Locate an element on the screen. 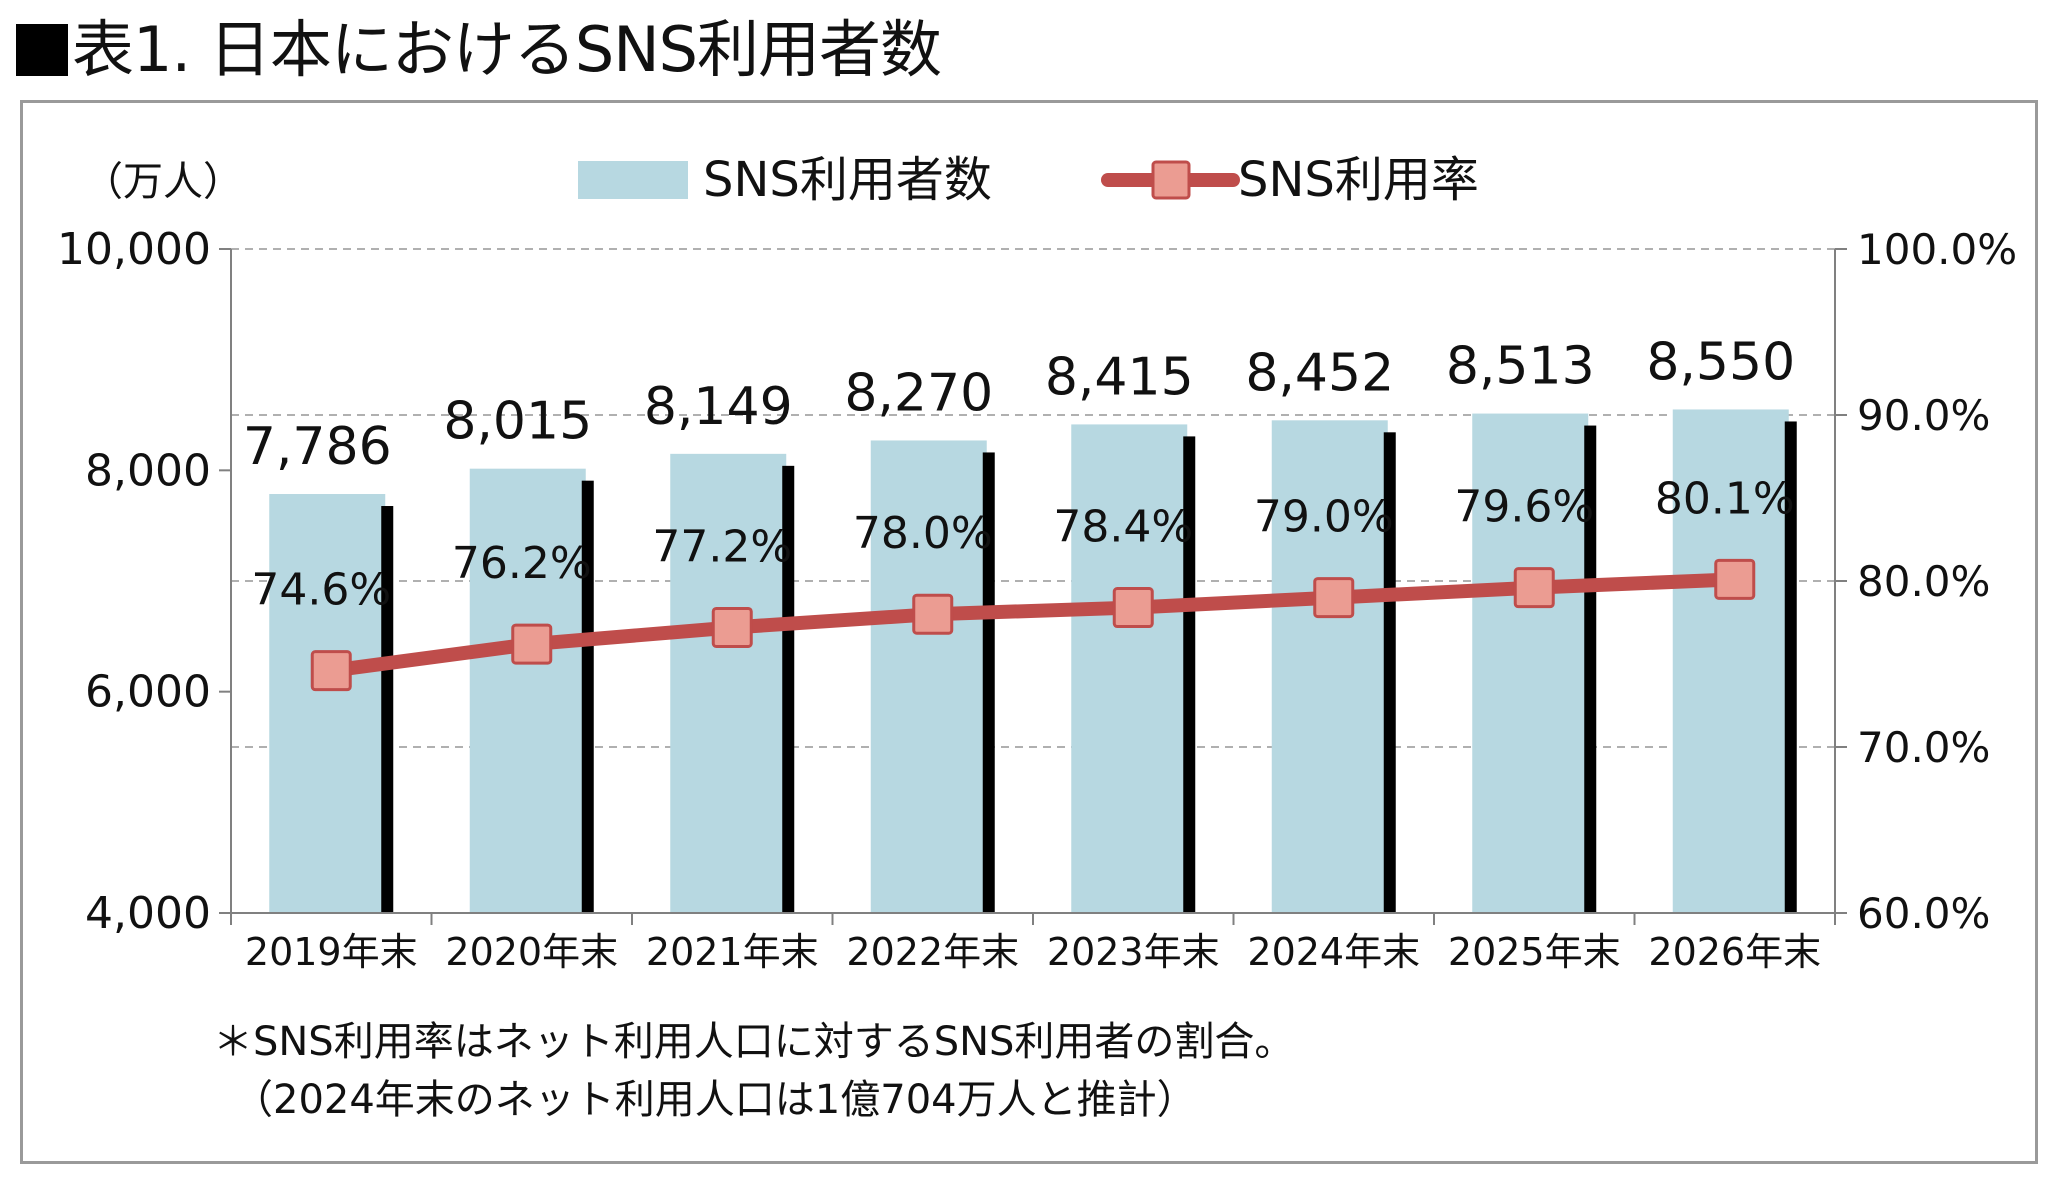 This screenshot has width=2062, height=1184. data-label-user-count: 8,550 is located at coordinates (1720, 362).